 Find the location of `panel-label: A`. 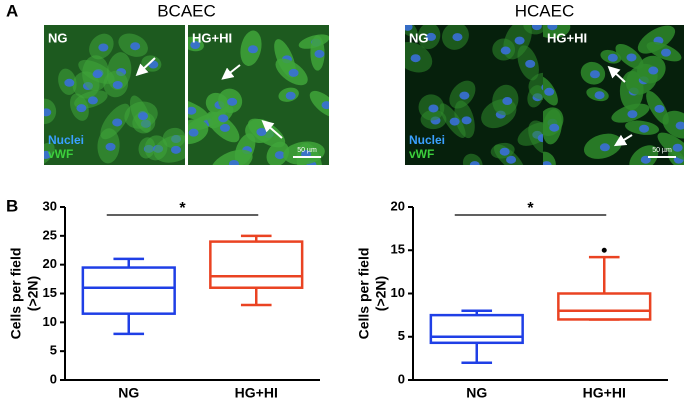

panel-label: A is located at coordinates (12, 10).